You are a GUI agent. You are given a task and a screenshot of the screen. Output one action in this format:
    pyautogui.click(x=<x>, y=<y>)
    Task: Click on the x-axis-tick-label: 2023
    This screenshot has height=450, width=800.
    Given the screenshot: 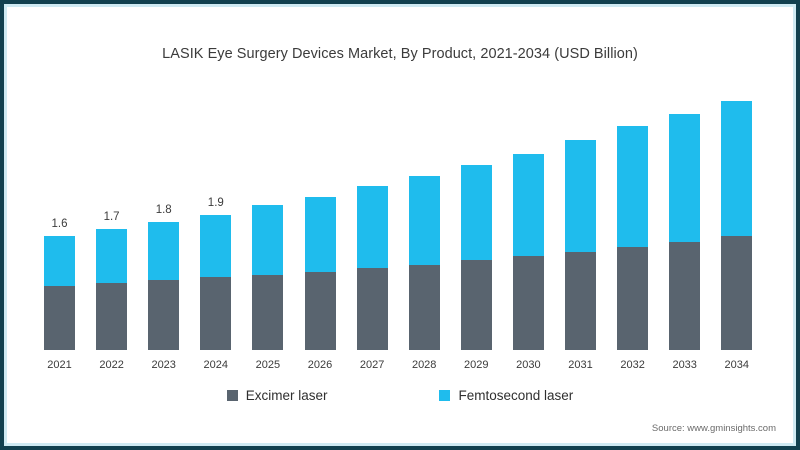 What is the action you would take?
    pyautogui.click(x=163, y=365)
    